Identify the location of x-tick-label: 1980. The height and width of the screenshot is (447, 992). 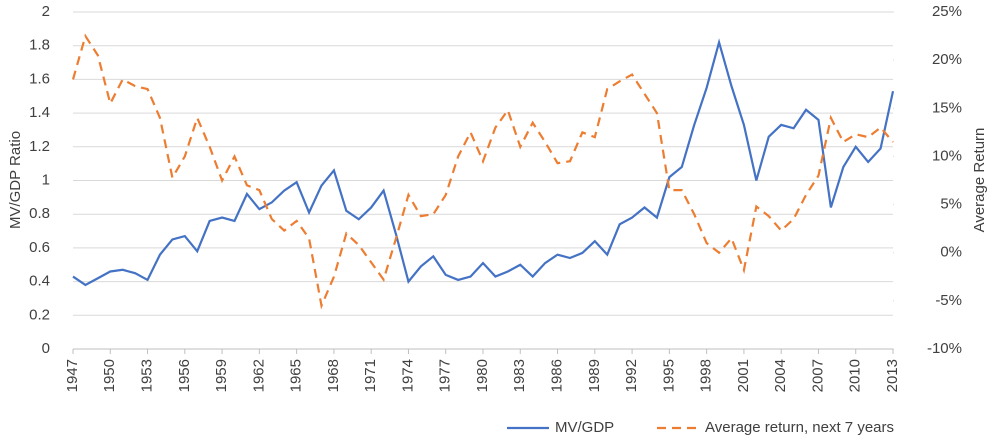
(482, 375).